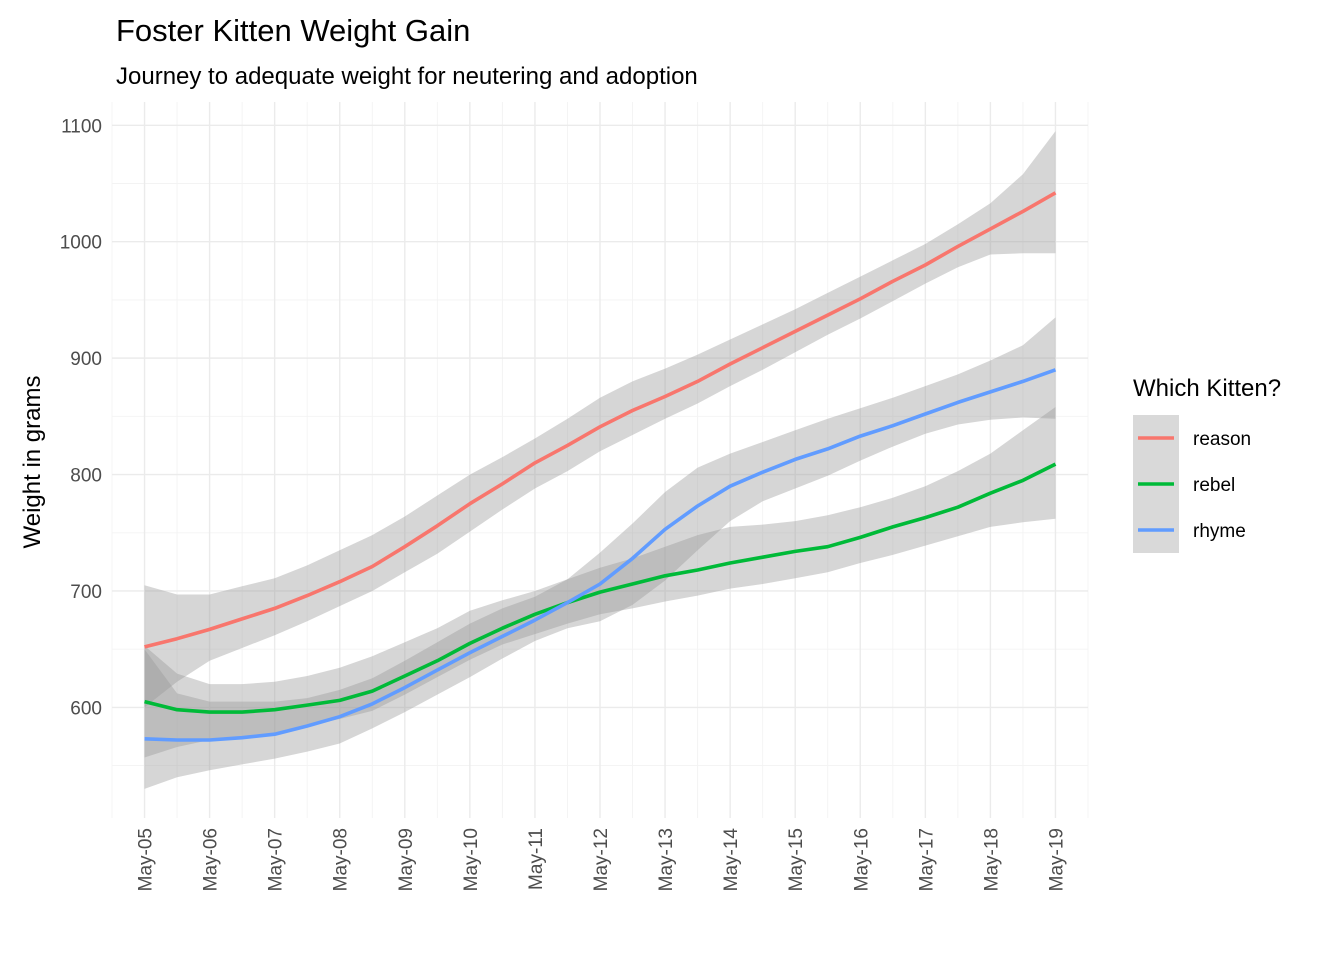 The height and width of the screenshot is (960, 1344). What do you see at coordinates (1207, 388) in the screenshot?
I see `legend-title: Which Kitten?` at bounding box center [1207, 388].